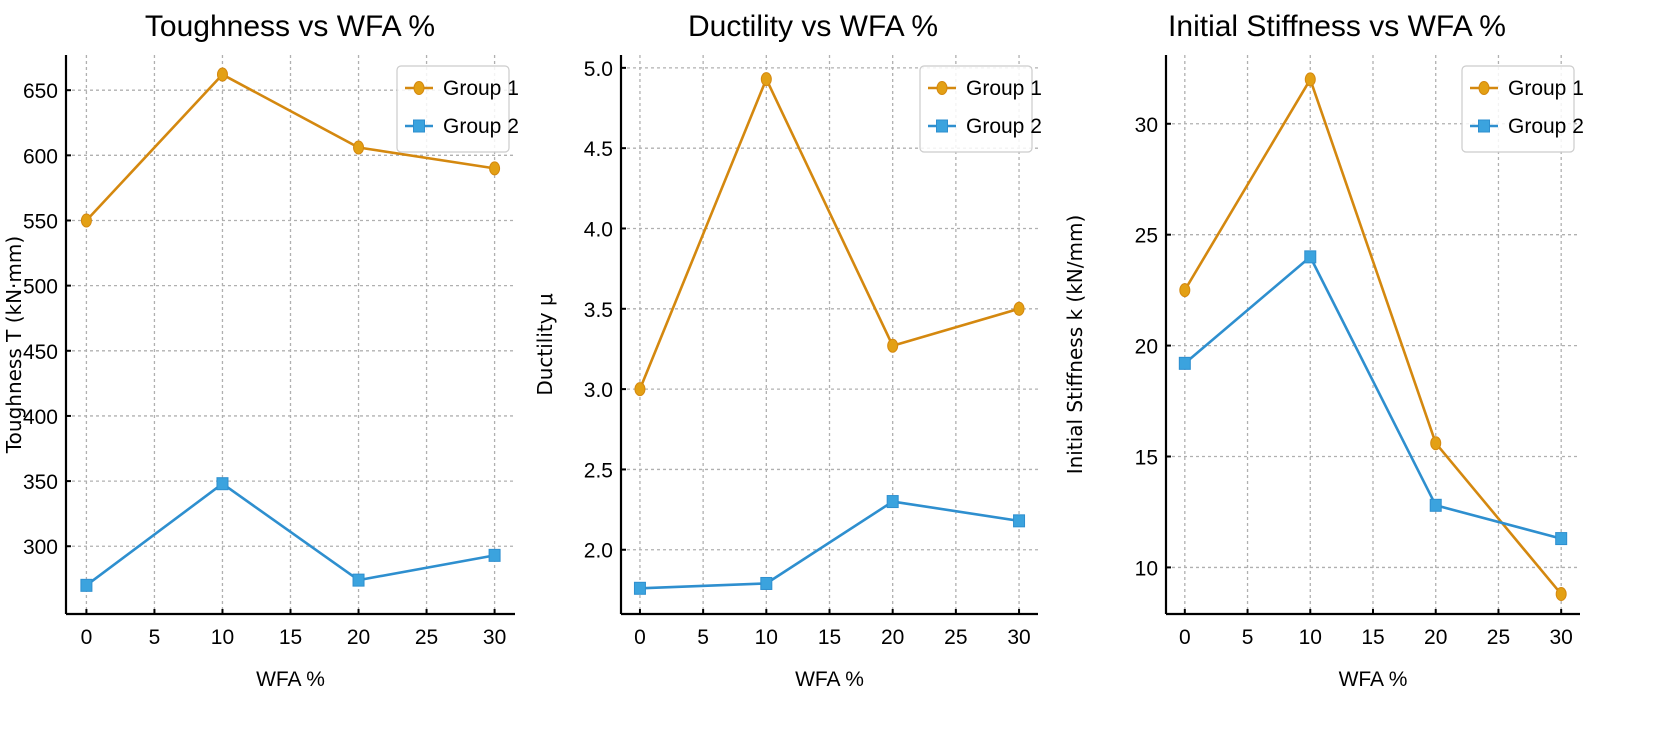 The image size is (1665, 732). I want to click on y-tick-label: 450, so click(40, 352).